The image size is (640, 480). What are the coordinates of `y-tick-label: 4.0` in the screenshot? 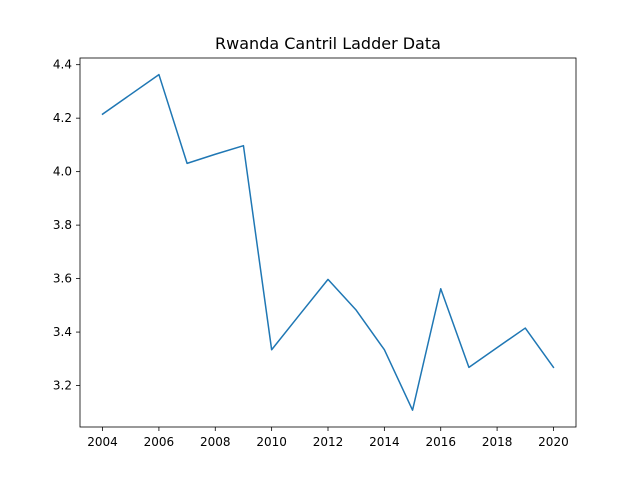 It's located at (62, 172).